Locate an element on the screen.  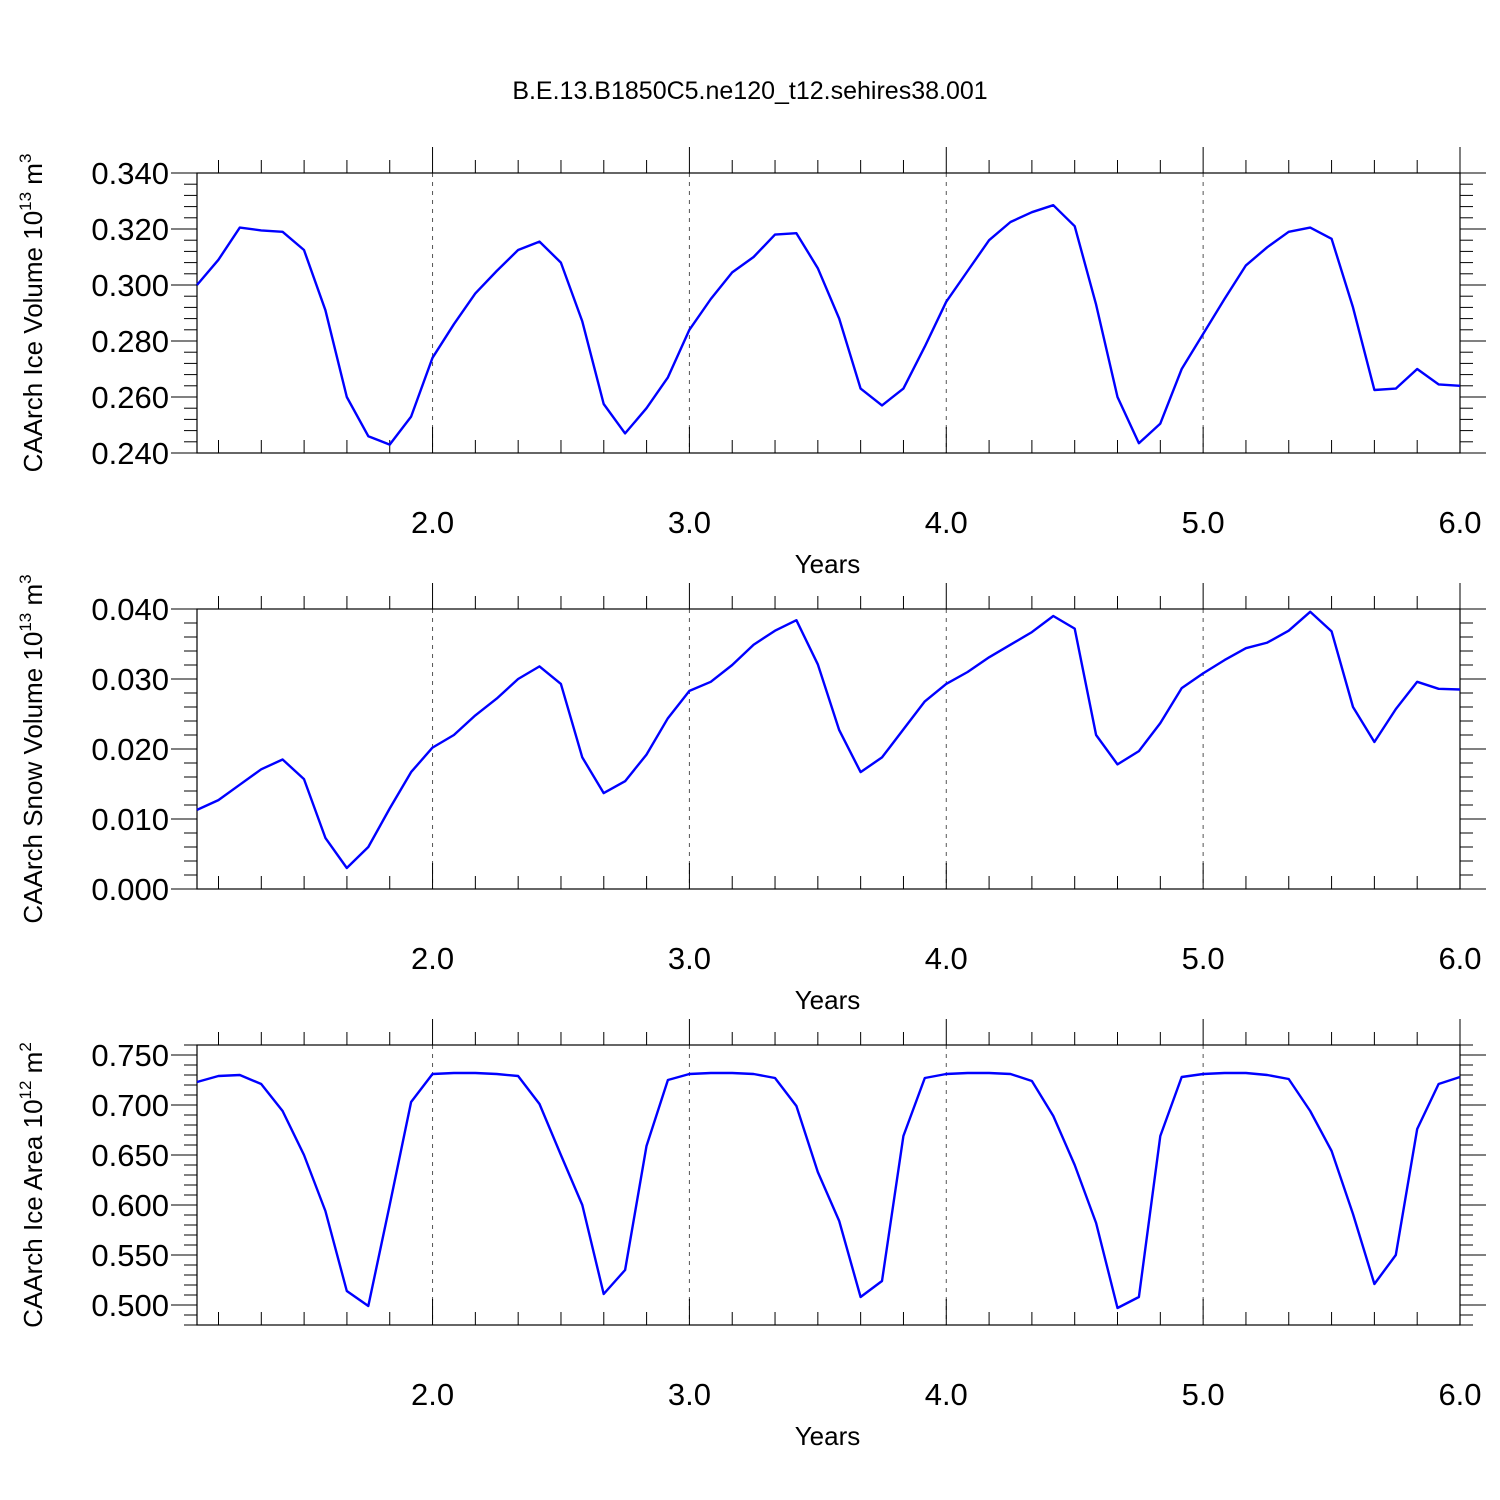
y-tick-label: 0.320 is located at coordinates (130, 229).